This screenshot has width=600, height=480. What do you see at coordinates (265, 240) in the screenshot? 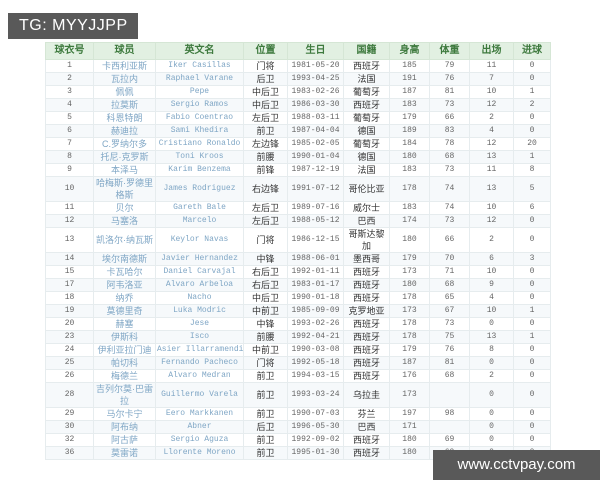
I see `cell-position: 门将` at bounding box center [265, 240].